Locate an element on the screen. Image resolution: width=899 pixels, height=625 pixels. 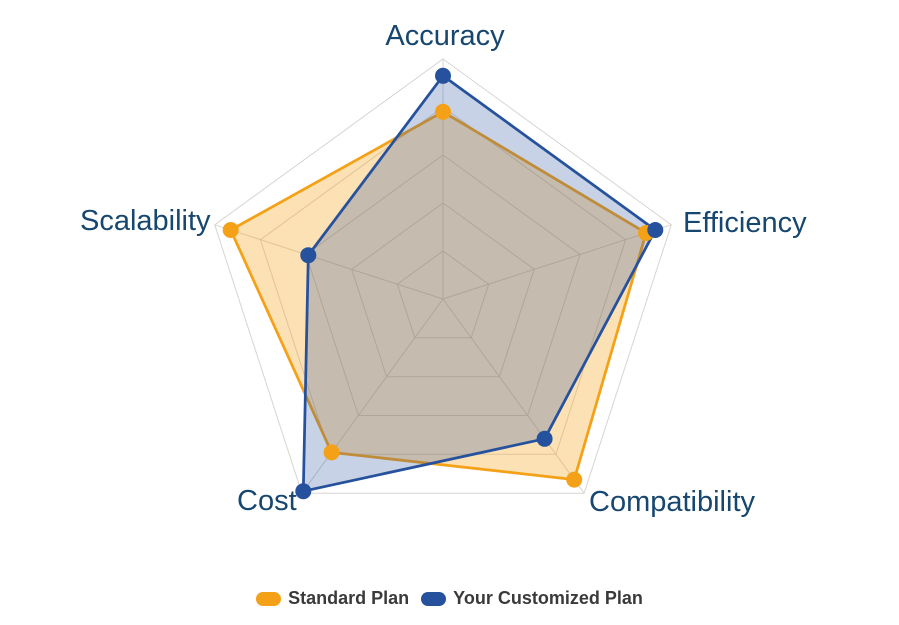
axis-label-cost: Cost is located at coordinates (267, 501).